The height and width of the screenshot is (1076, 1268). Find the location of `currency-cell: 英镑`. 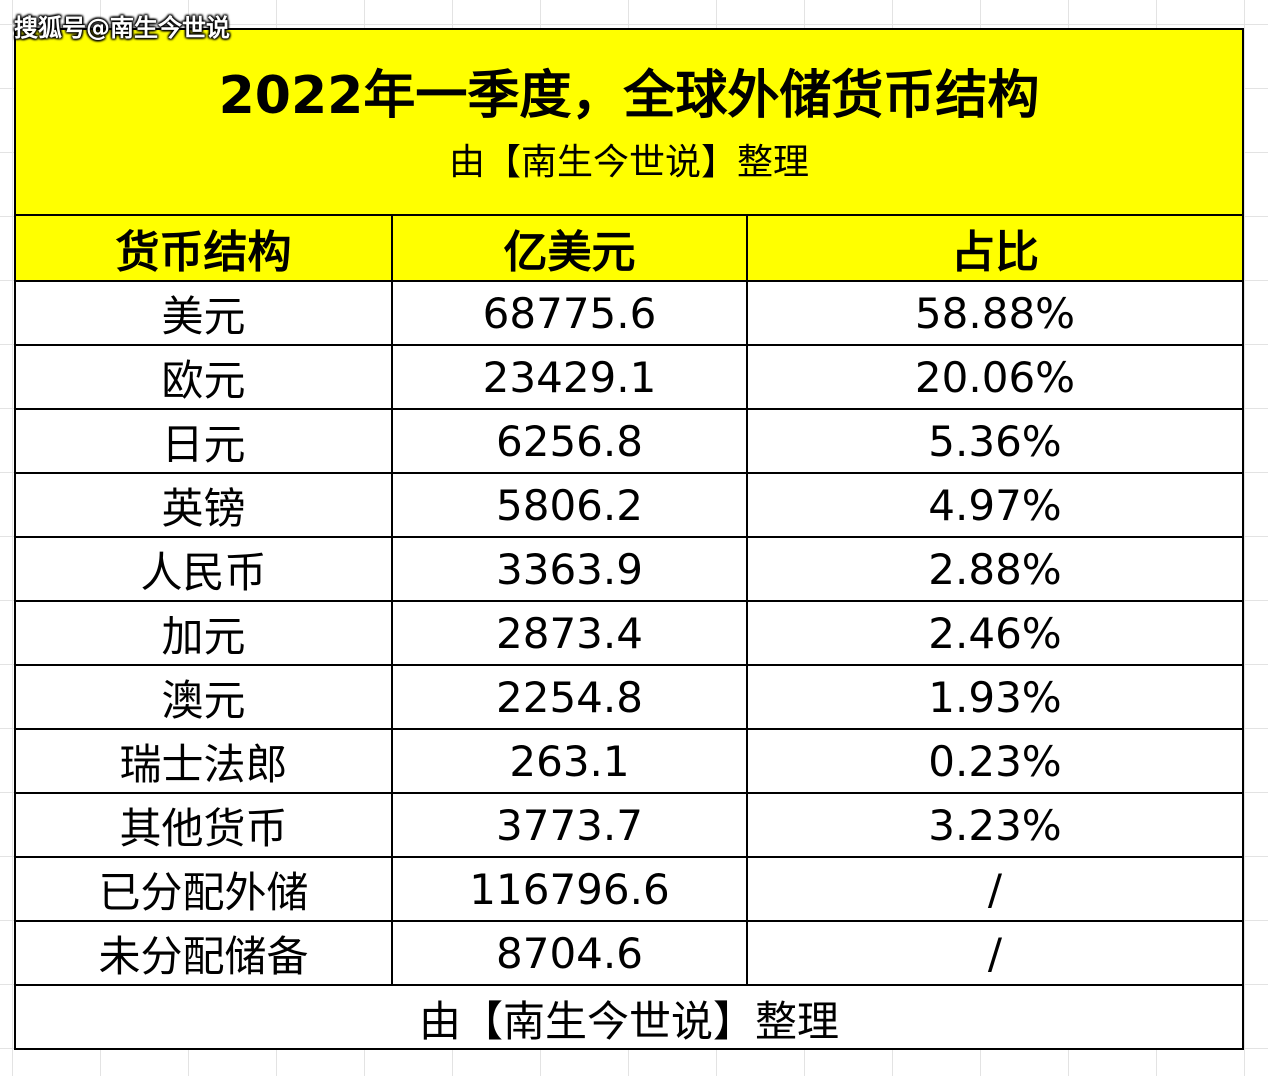

currency-cell: 英镑 is located at coordinates (204, 505).